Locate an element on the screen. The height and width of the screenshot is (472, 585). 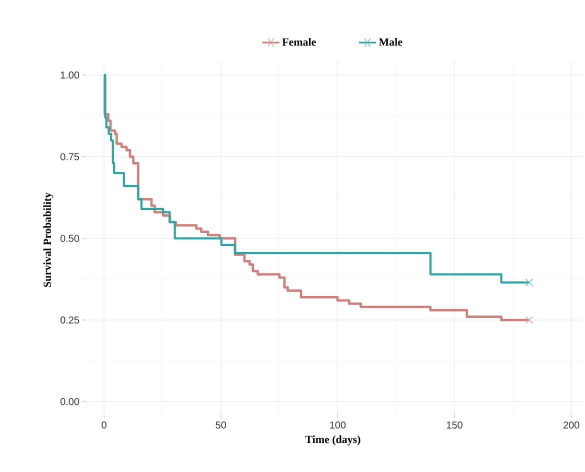
y-tick-label: 0.75 is located at coordinates (70, 156).